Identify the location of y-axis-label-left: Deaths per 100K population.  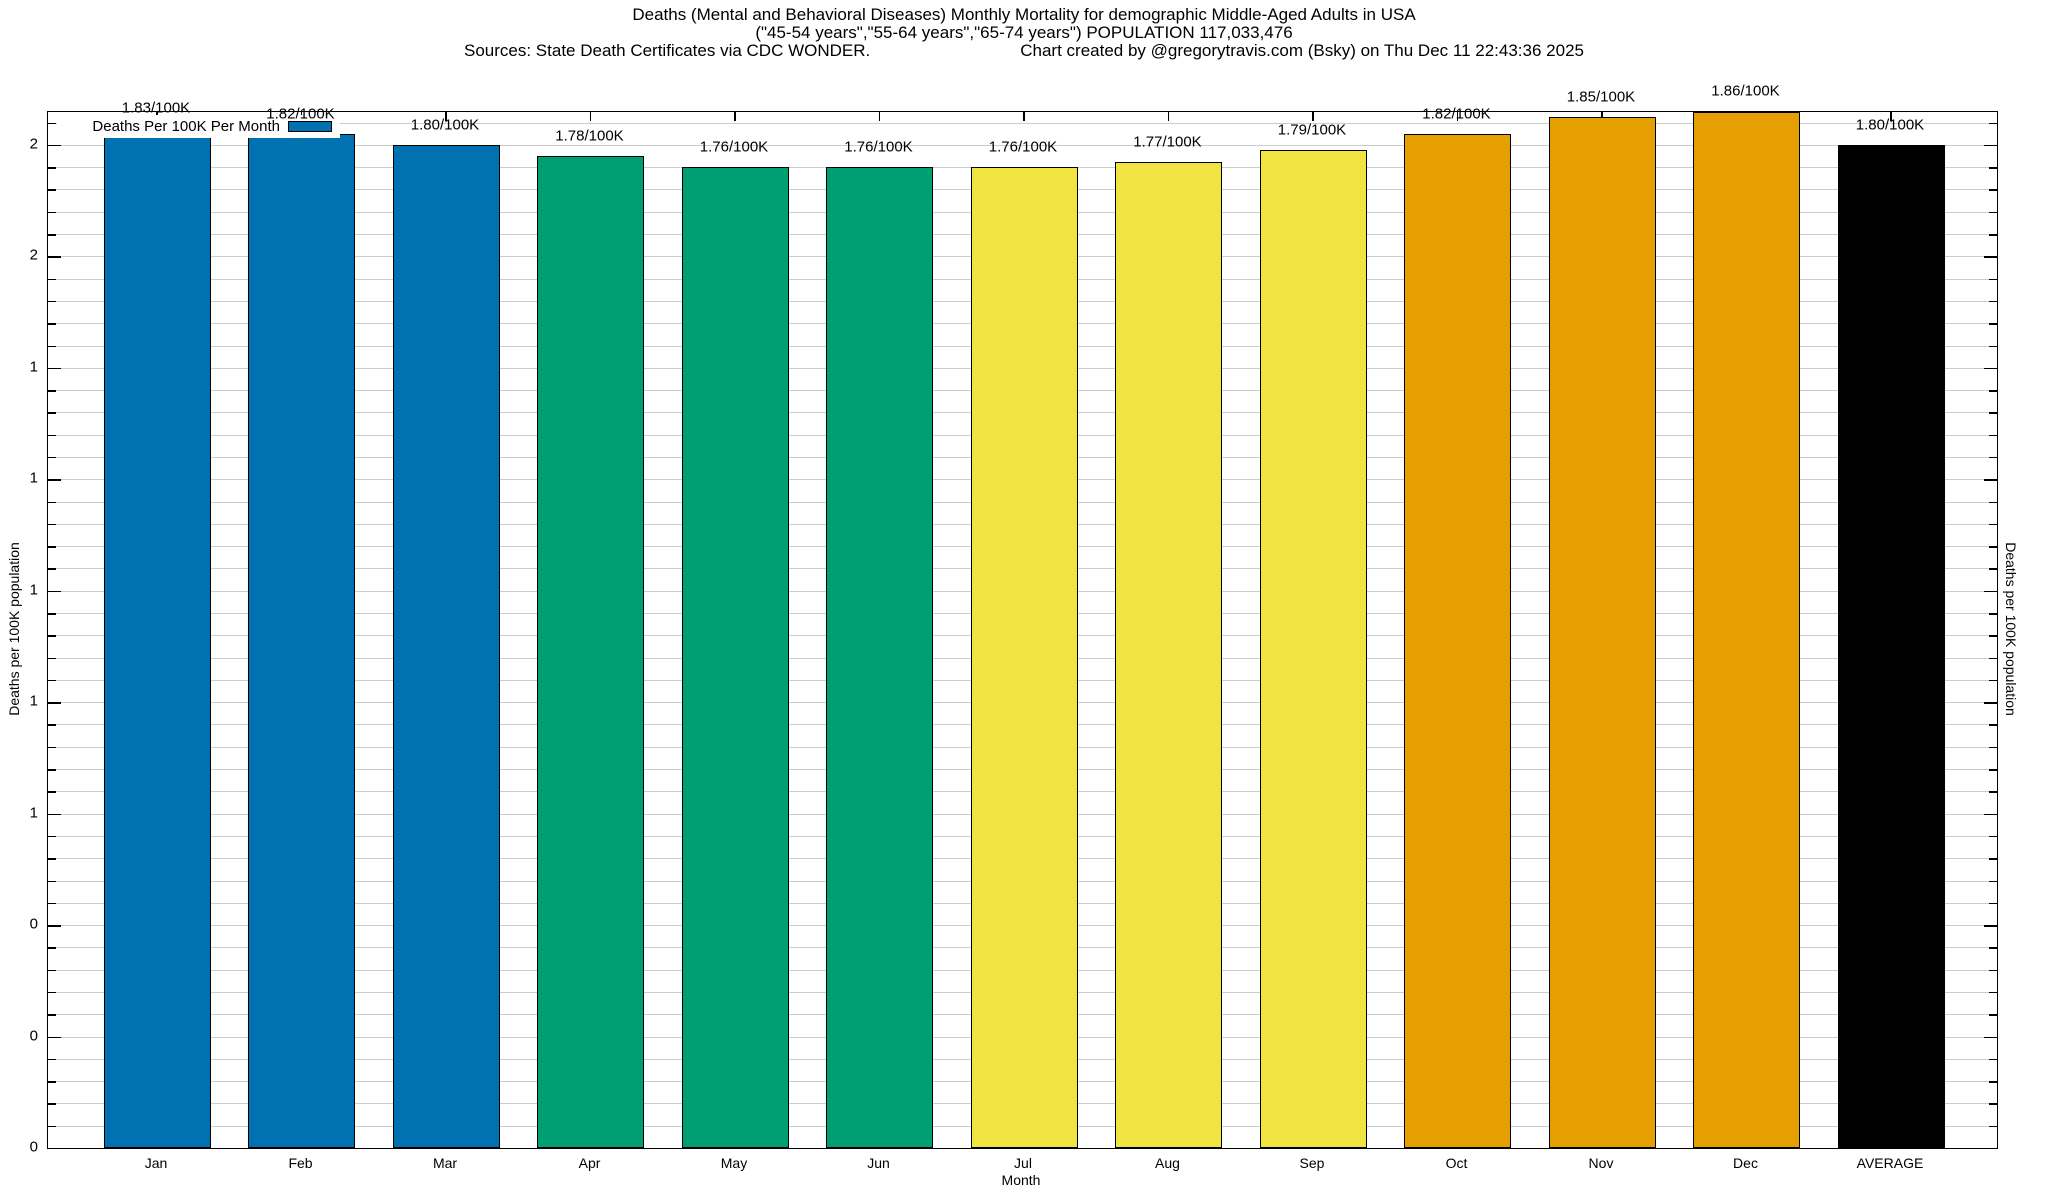
(14, 629).